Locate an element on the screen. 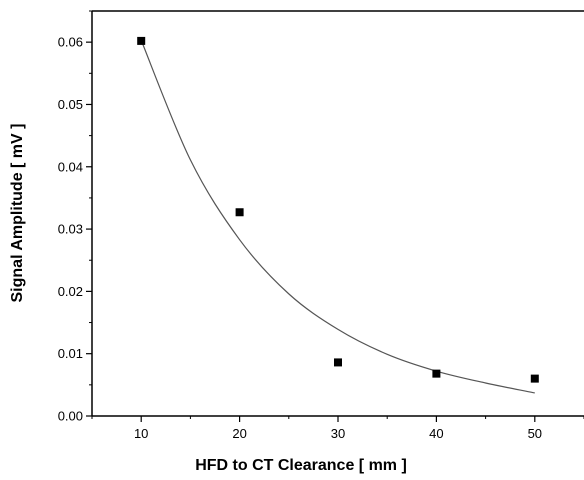 The image size is (584, 480). y-tick-label: 0.01 is located at coordinates (70, 353).